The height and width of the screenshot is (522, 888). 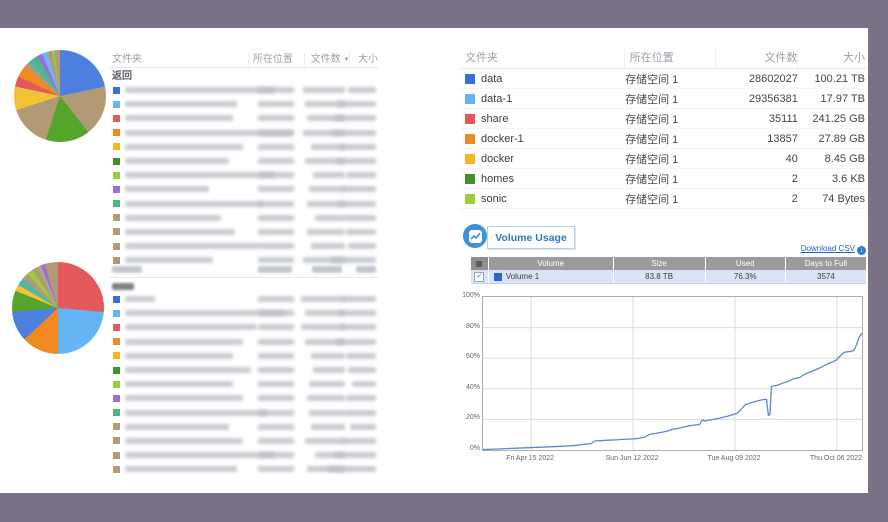 I want to click on back-link-blurred, so click(x=244, y=286).